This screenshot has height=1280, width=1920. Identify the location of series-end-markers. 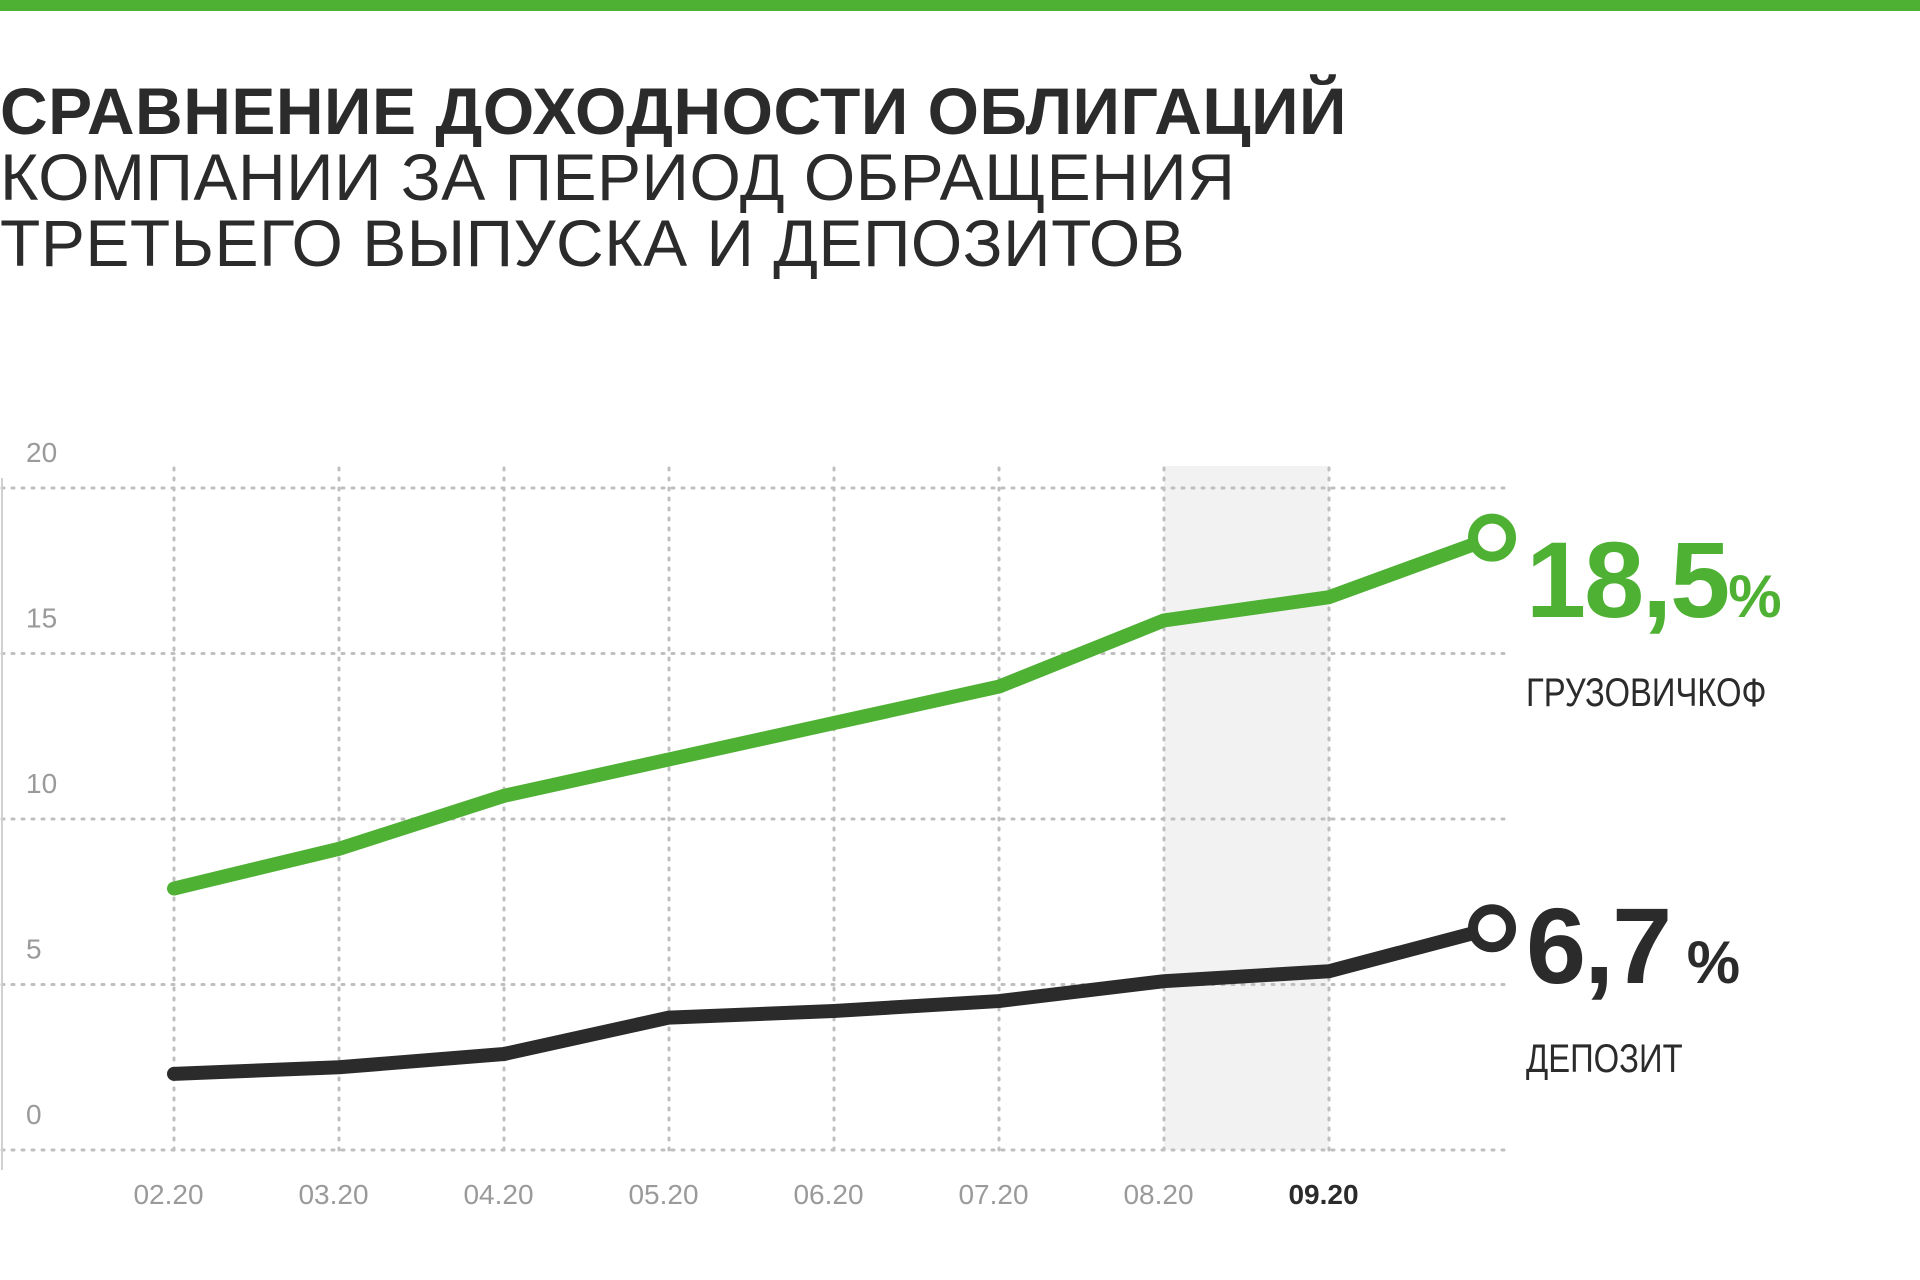
(1492, 733).